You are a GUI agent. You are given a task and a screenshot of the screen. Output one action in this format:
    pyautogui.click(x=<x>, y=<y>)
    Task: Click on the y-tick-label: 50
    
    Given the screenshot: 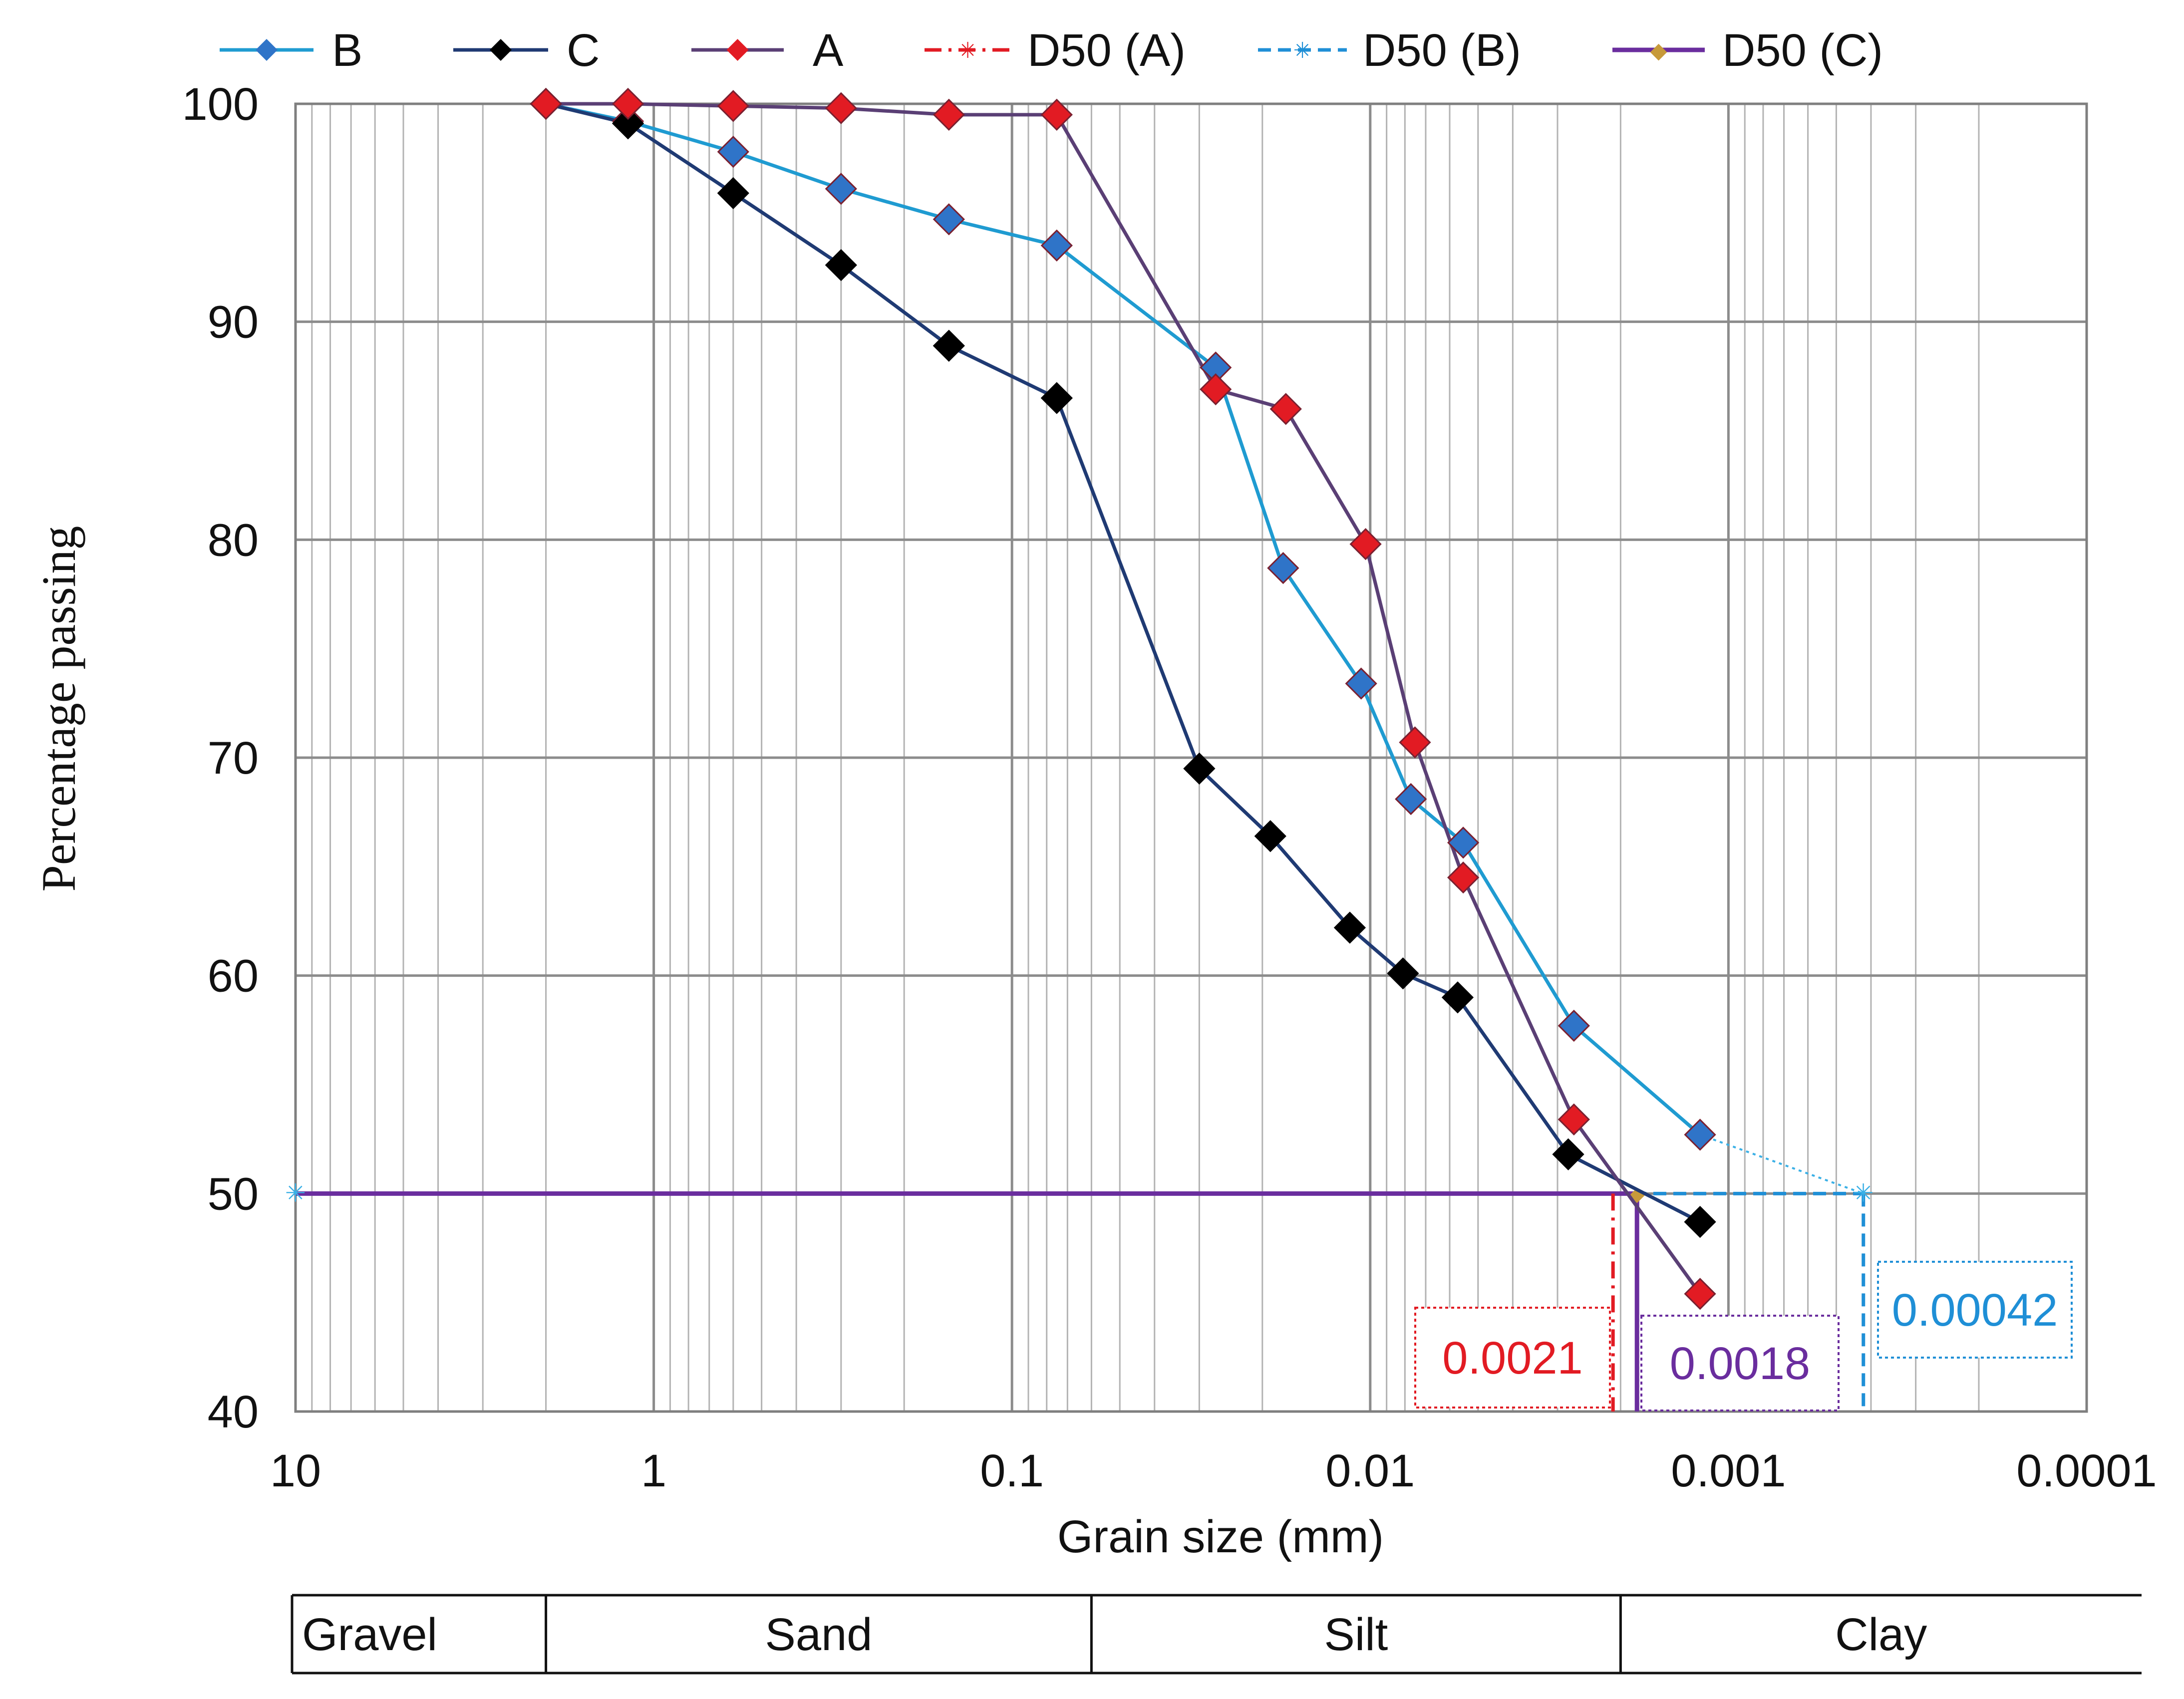 What is the action you would take?
    pyautogui.click(x=233, y=1193)
    